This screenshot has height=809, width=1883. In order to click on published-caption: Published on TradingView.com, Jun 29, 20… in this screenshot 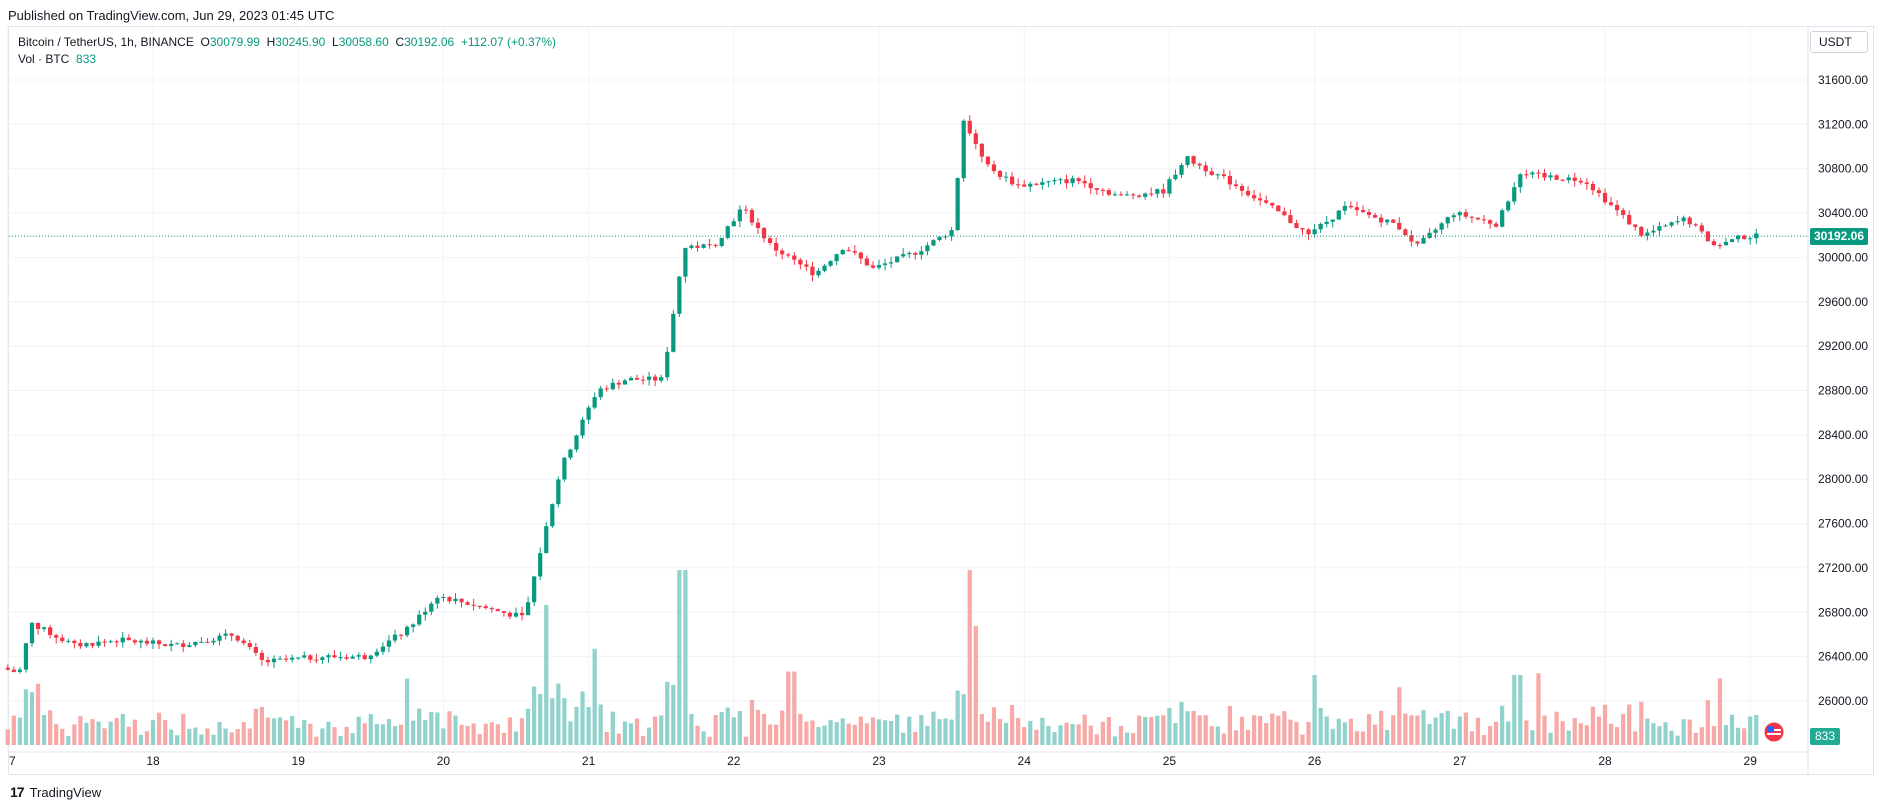, I will do `click(171, 15)`.